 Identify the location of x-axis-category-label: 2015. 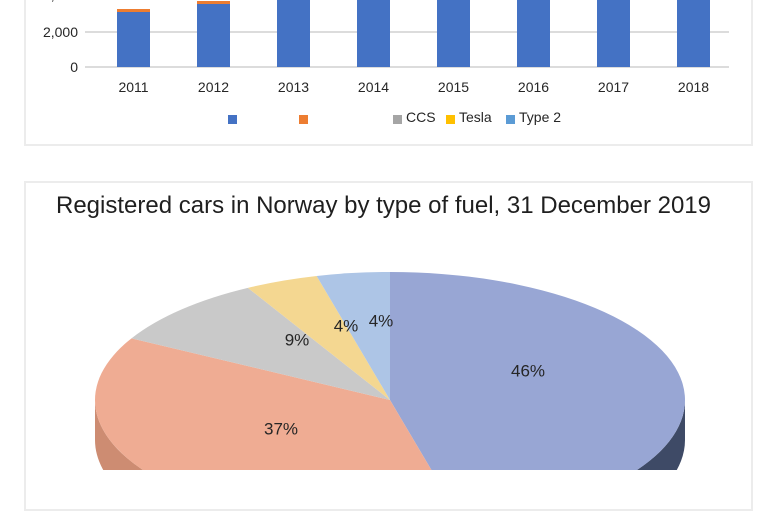
(453, 87).